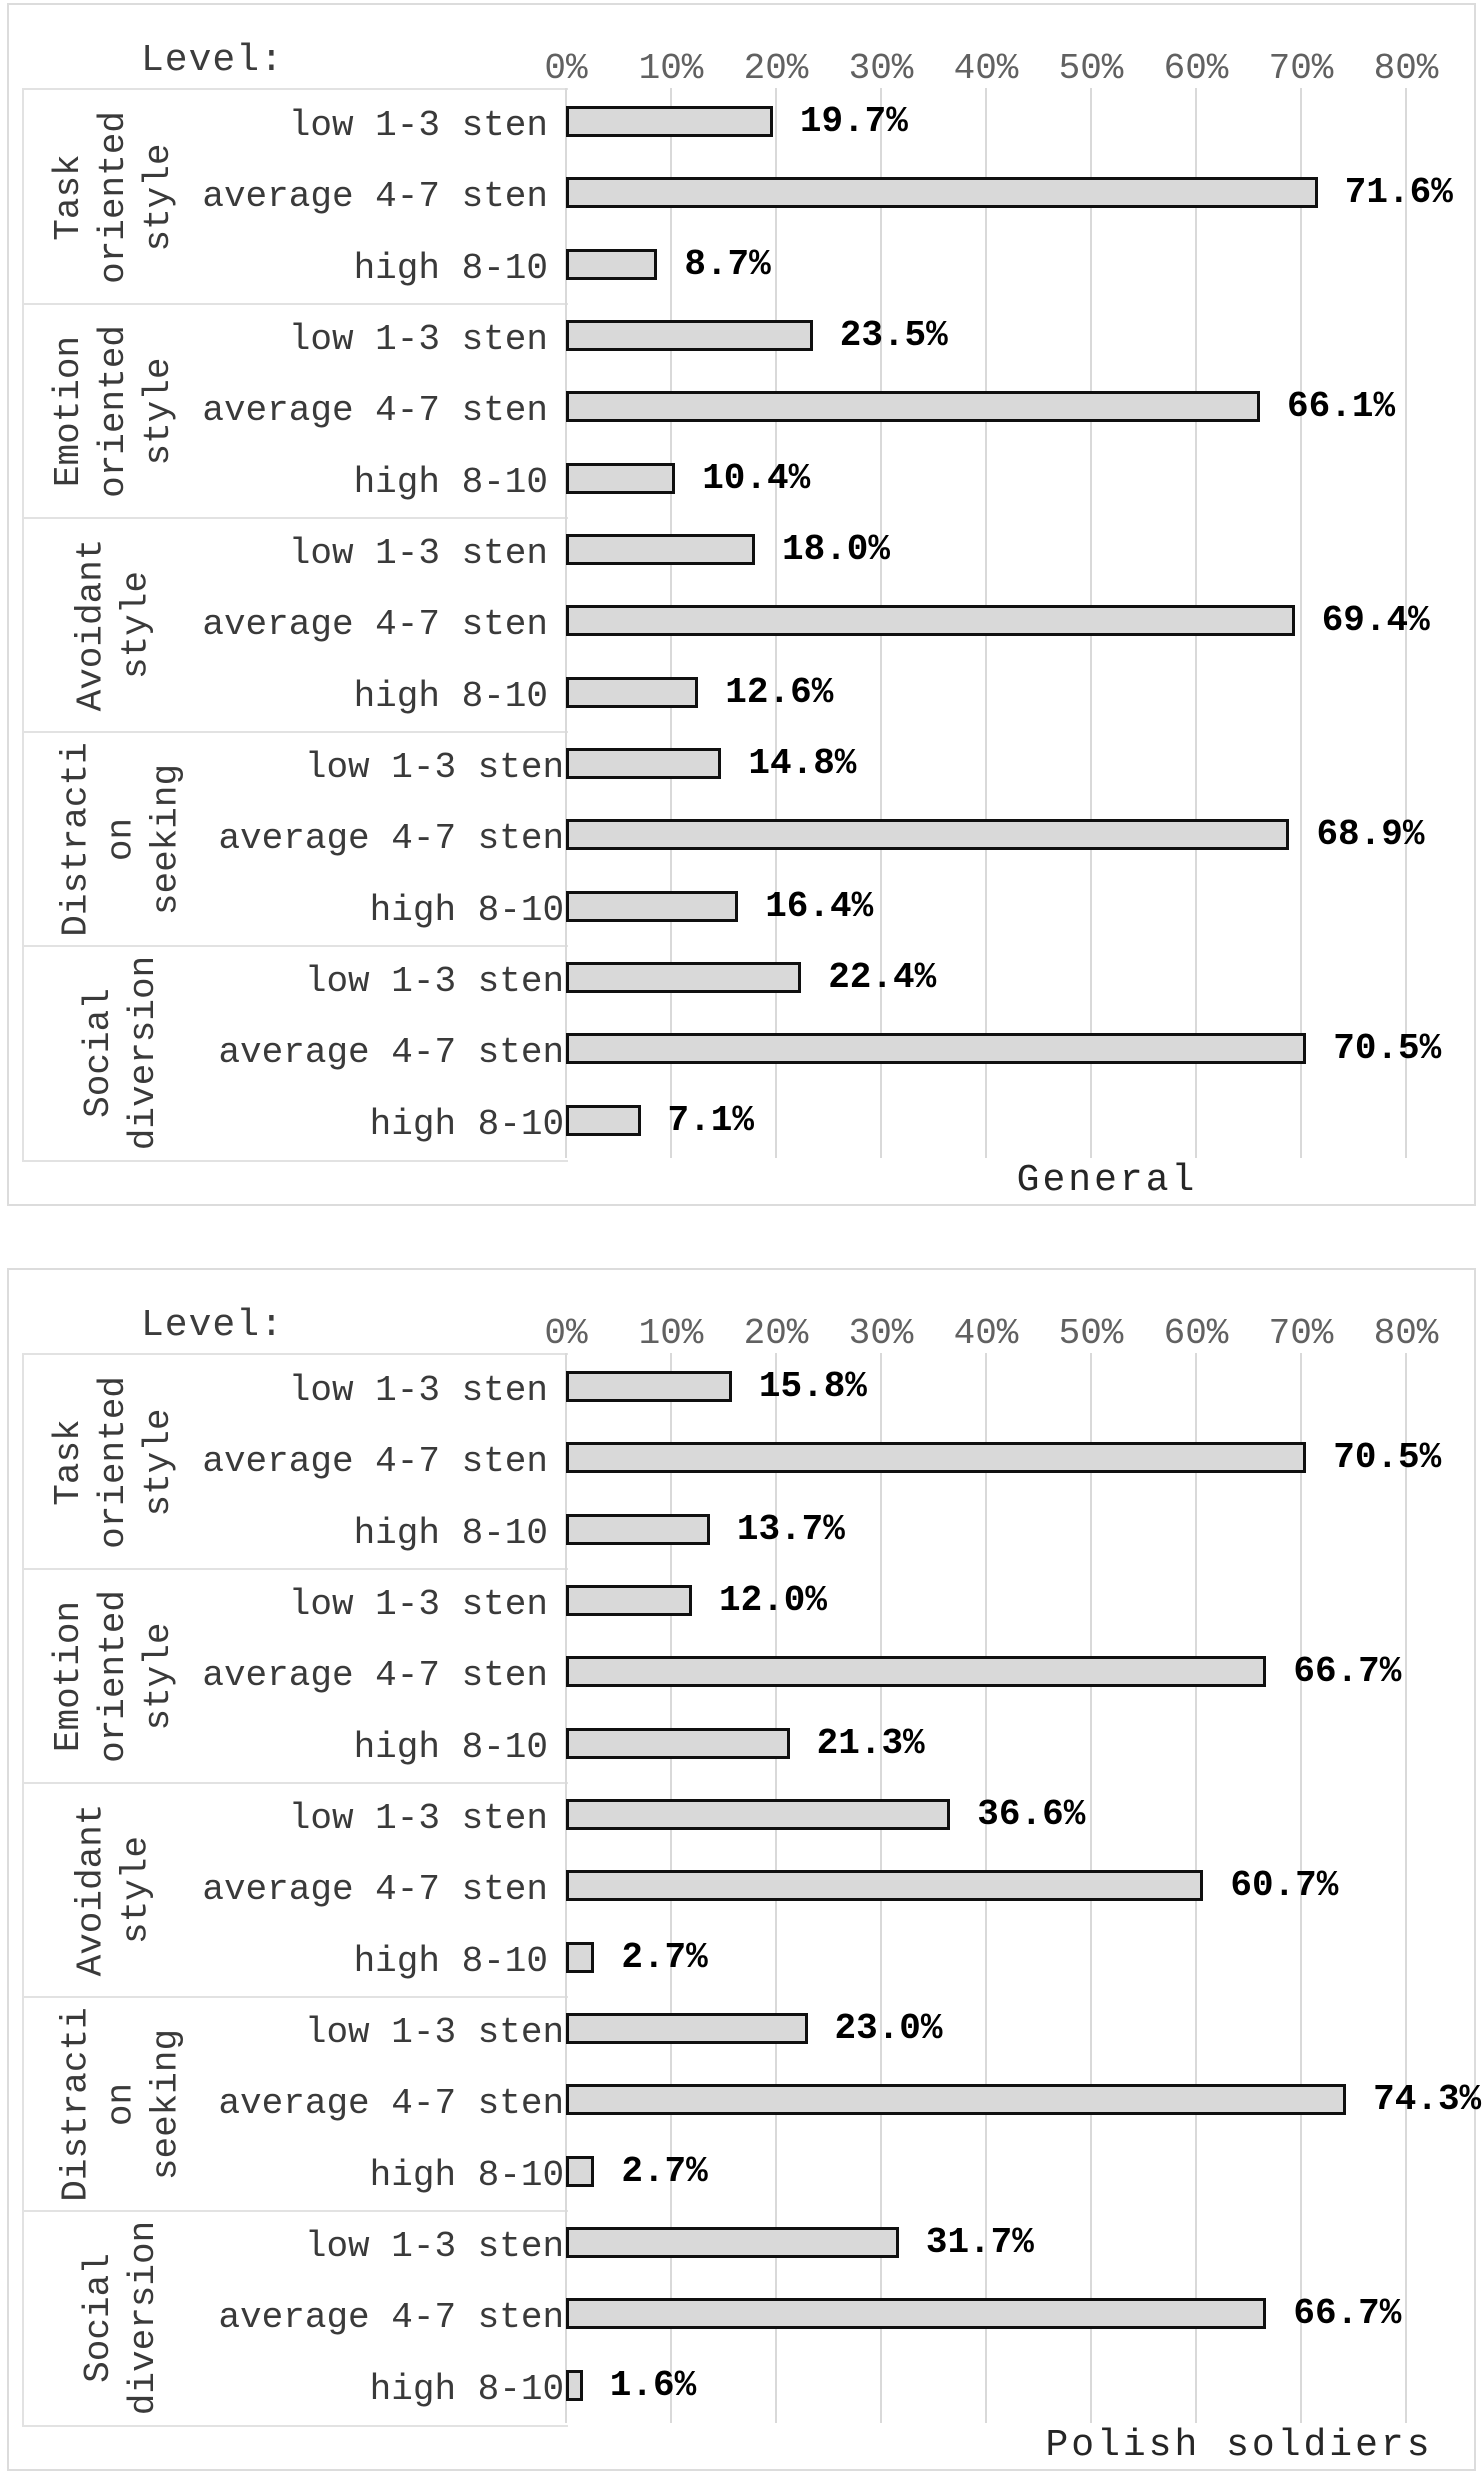 This screenshot has height=2480, width=1484. I want to click on group-label: Emotion oriented style, so click(113, 411).